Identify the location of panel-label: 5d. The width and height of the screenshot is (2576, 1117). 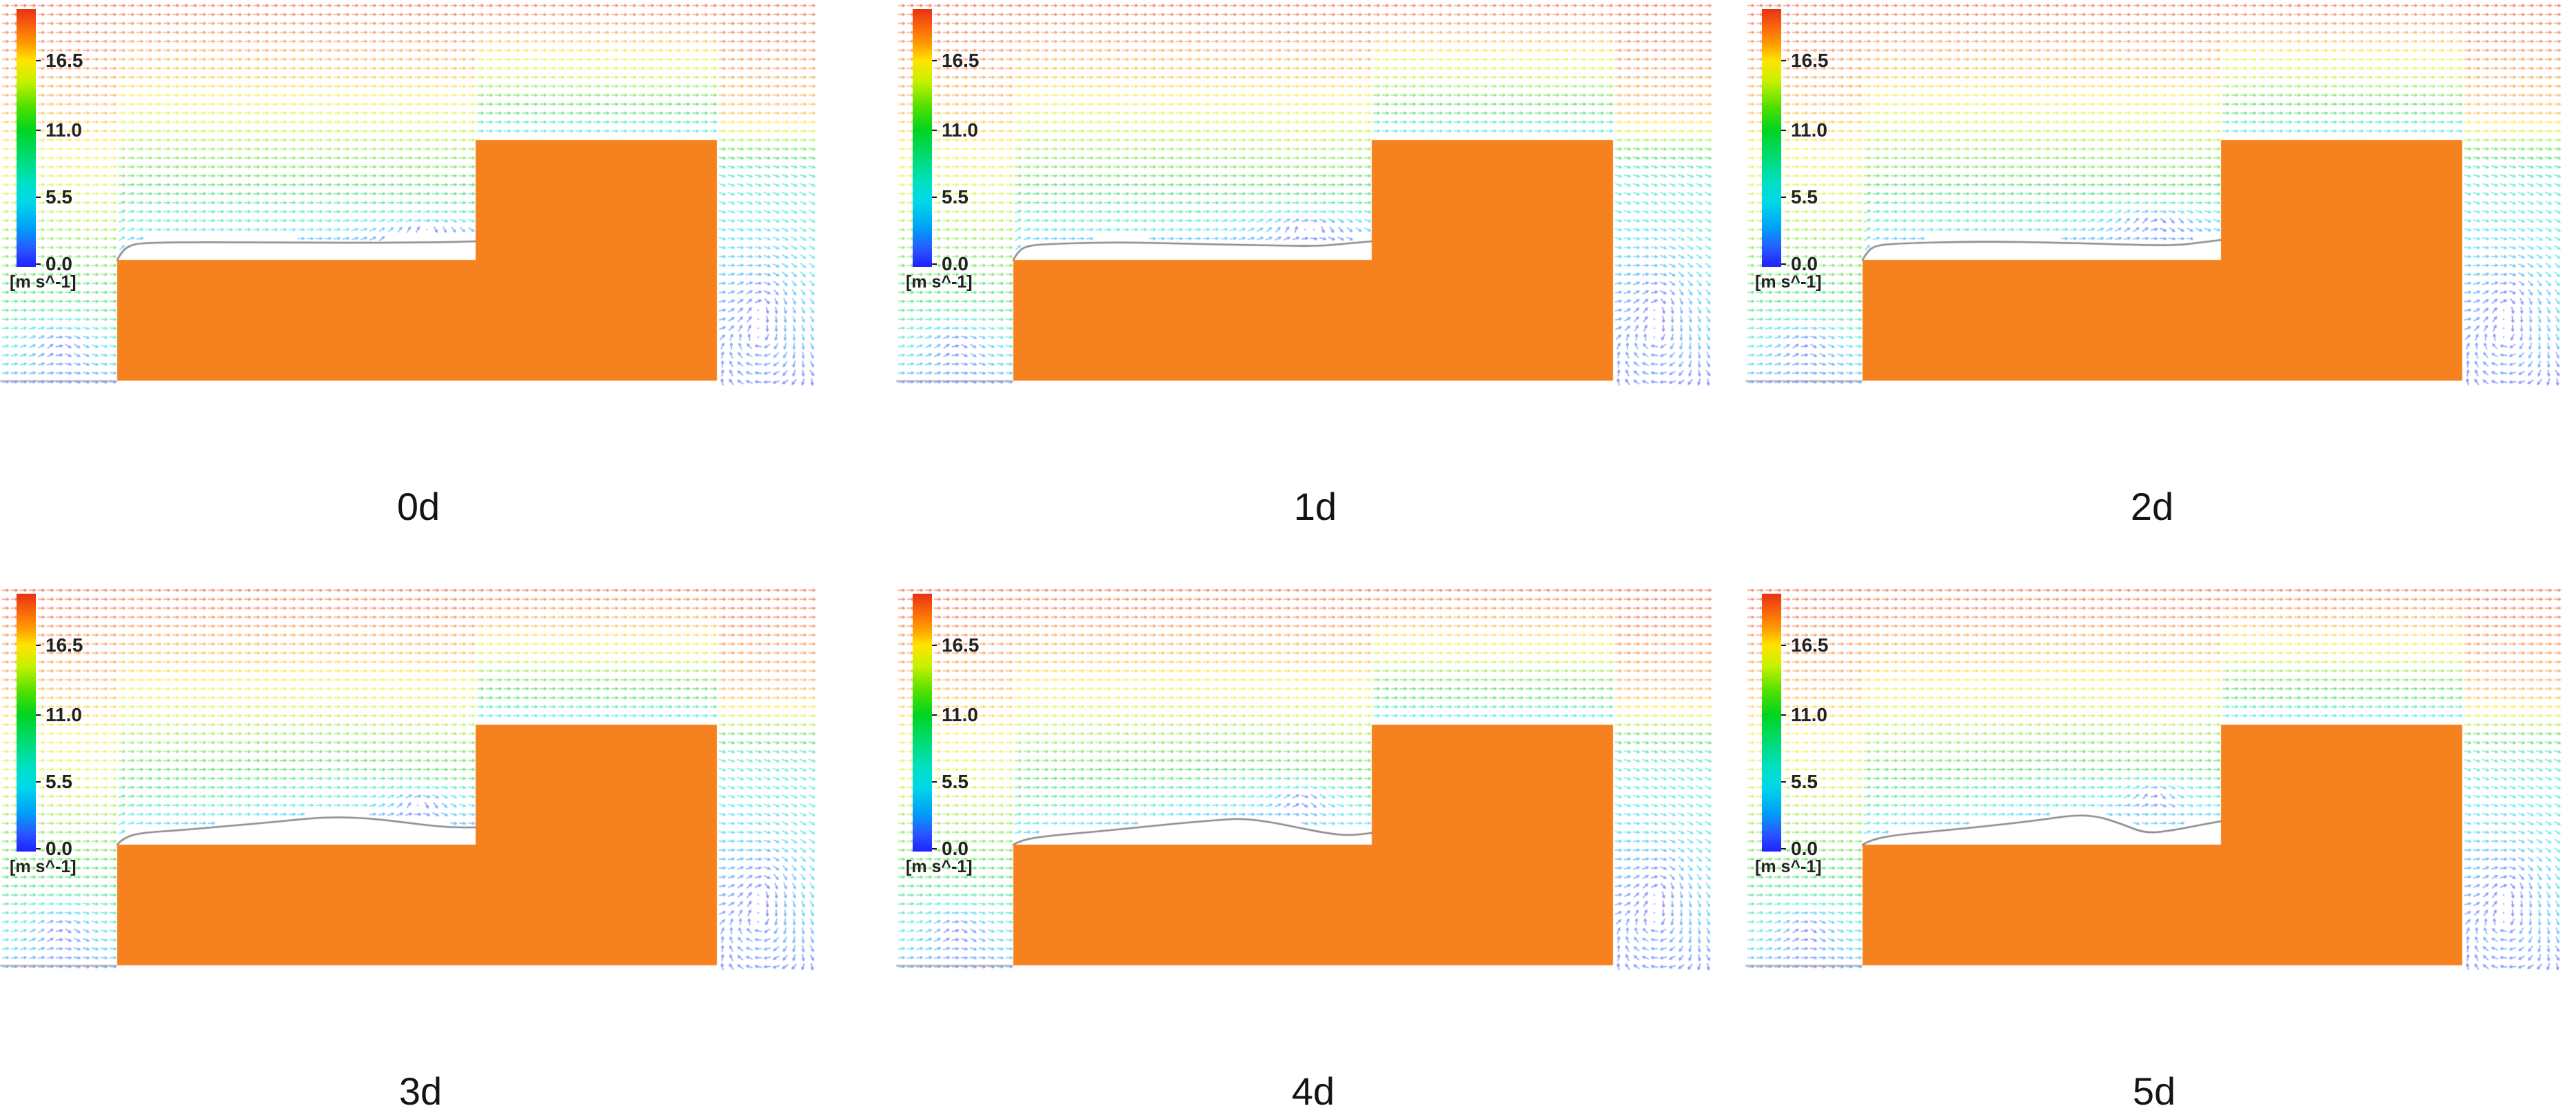
(2154, 1091).